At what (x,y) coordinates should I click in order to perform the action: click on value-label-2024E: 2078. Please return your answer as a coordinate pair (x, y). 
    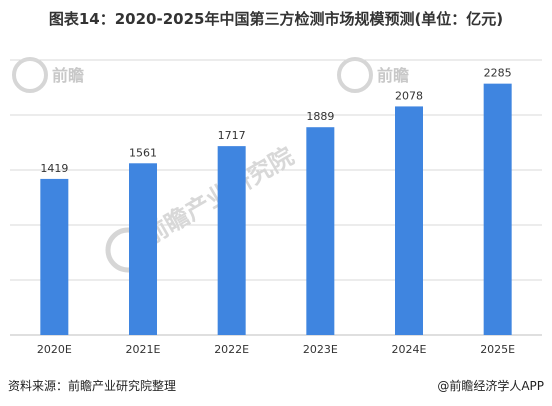
    Looking at the image, I should click on (409, 95).